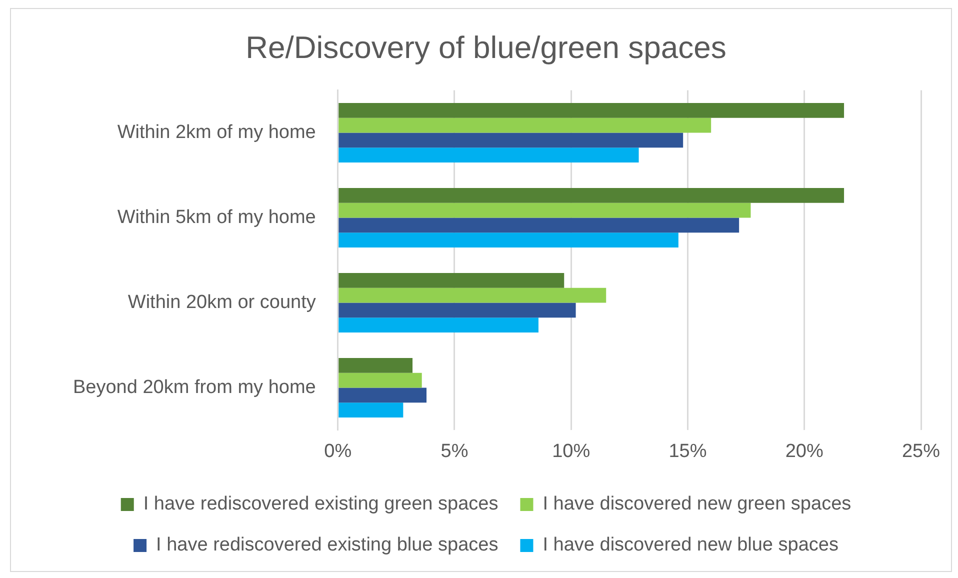 This screenshot has width=958, height=578. What do you see at coordinates (486, 48) in the screenshot?
I see `chart-title: Re/Discovery of blue/green spaces` at bounding box center [486, 48].